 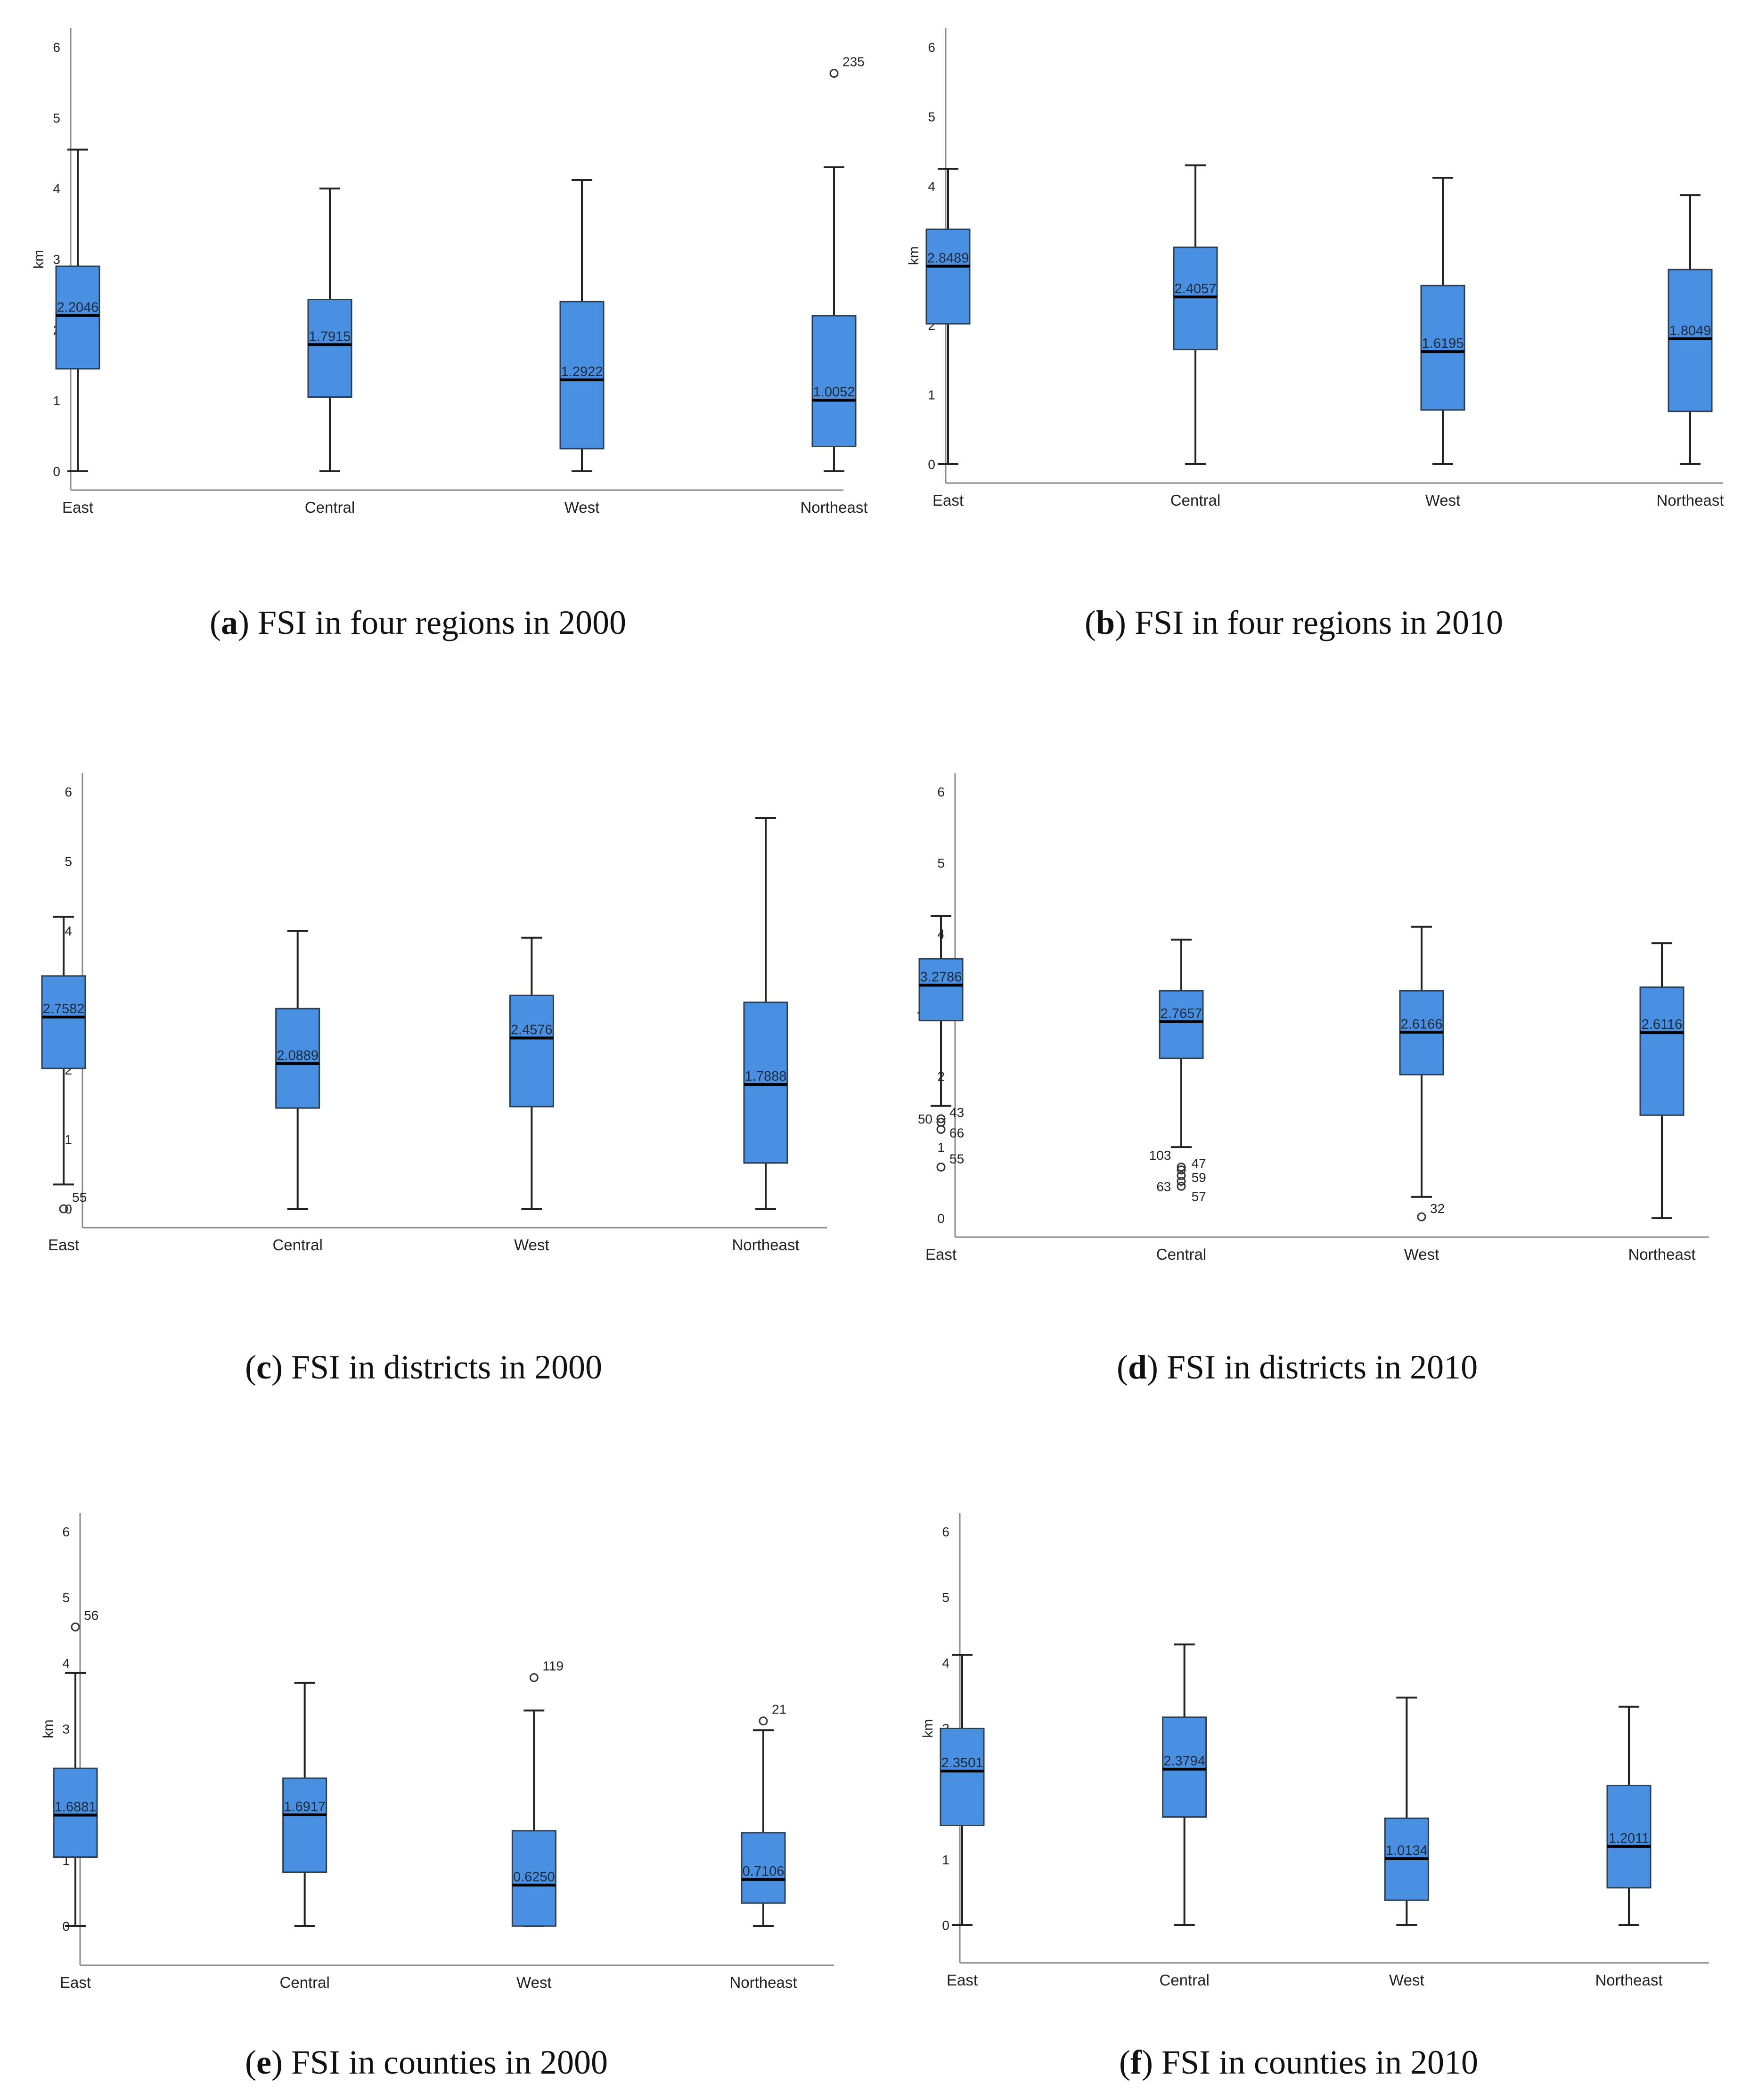 I want to click on outlier-label-d-central-47: 47, so click(x=1199, y=1163).